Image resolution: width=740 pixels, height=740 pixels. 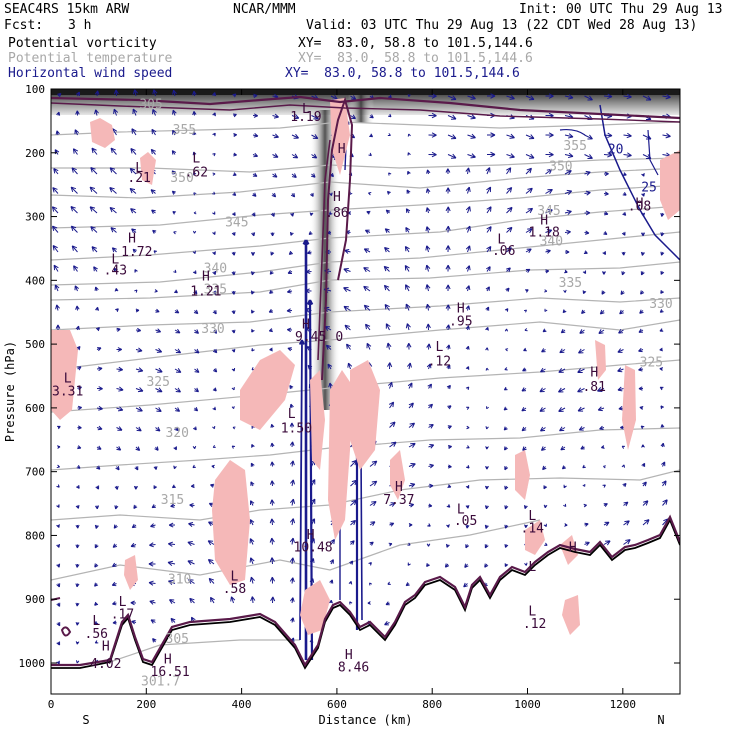 I want to click on wind-speed-label: 25, so click(x=649, y=187).